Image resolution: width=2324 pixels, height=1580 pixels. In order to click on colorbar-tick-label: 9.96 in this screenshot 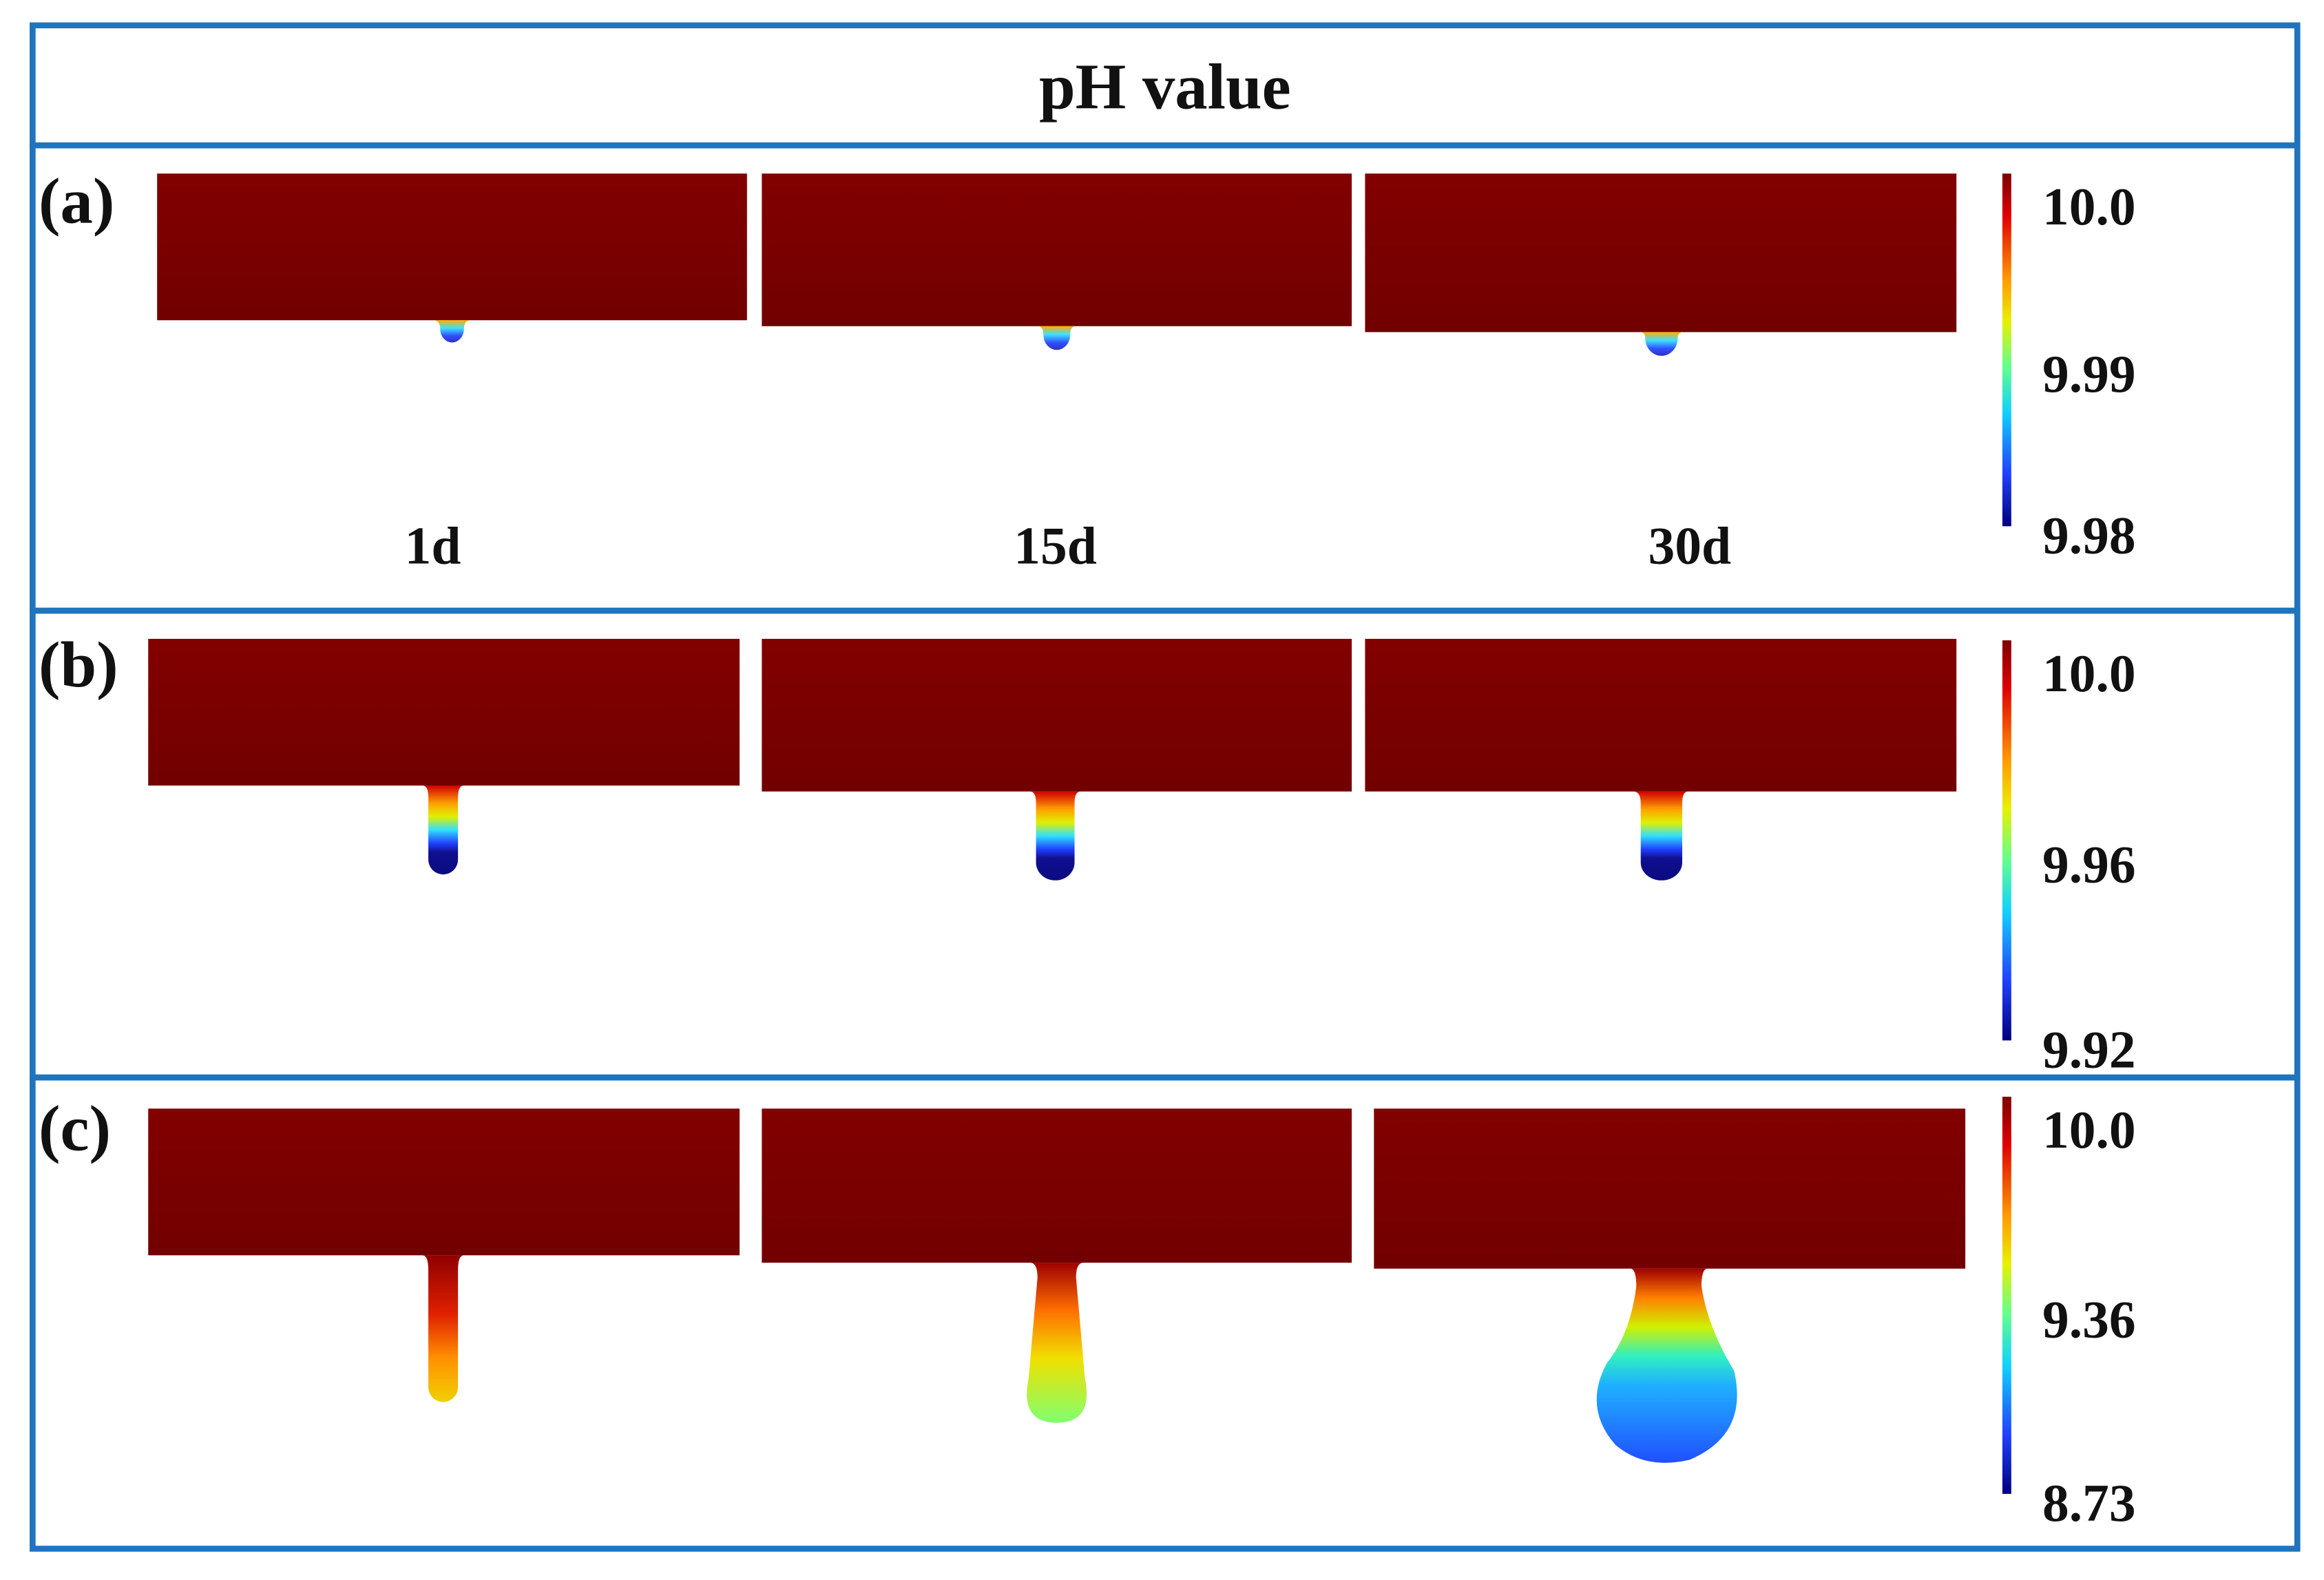, I will do `click(2089, 865)`.